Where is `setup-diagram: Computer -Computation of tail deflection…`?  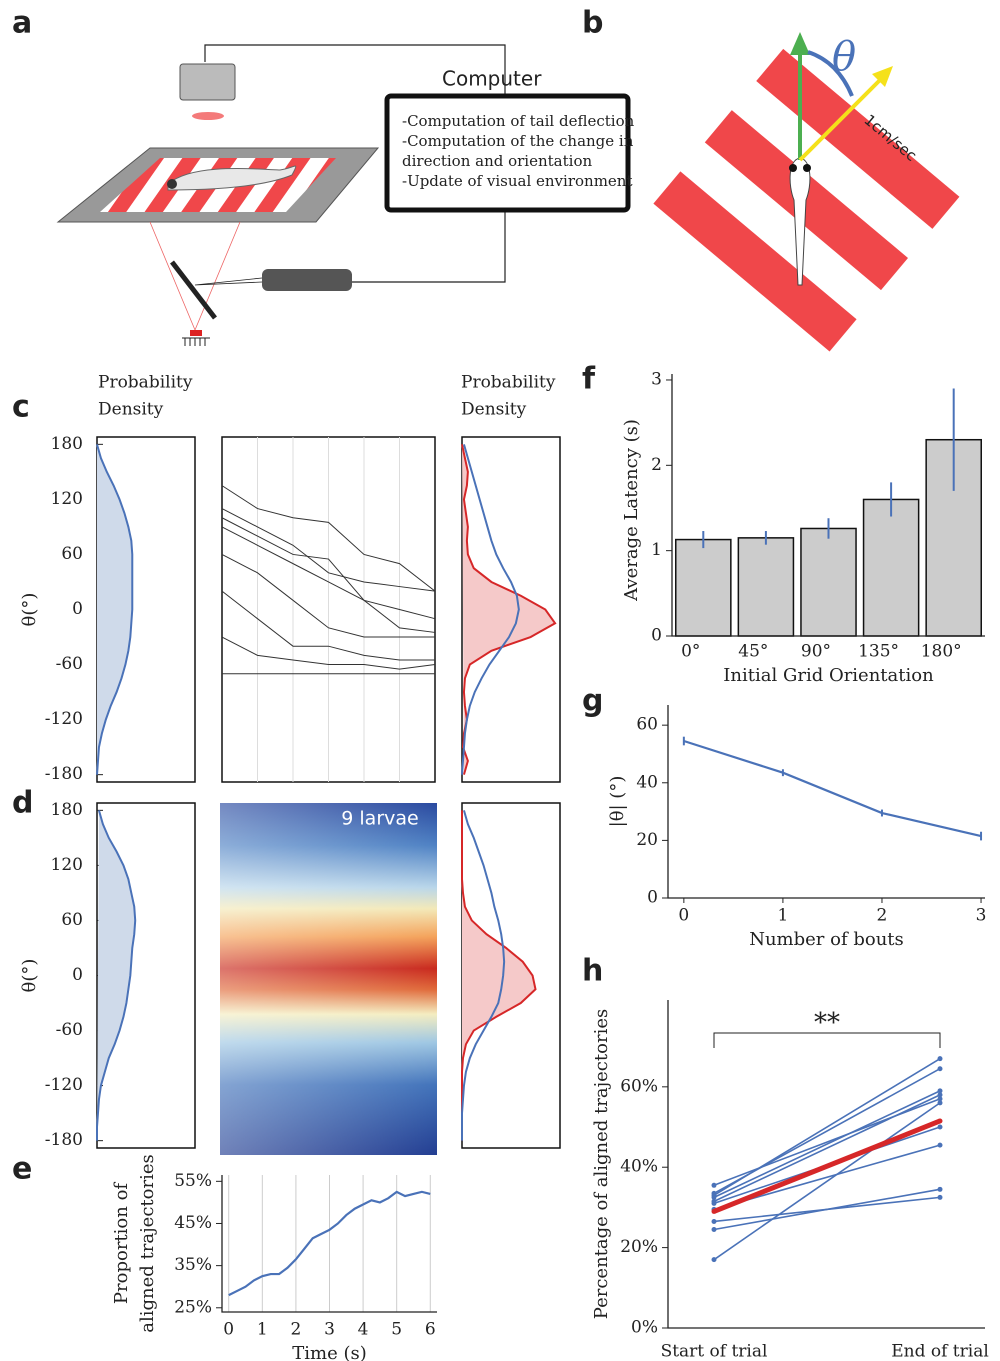
setup-diagram: Computer -Computation of tail deflection… is located at coordinates (345, 195).